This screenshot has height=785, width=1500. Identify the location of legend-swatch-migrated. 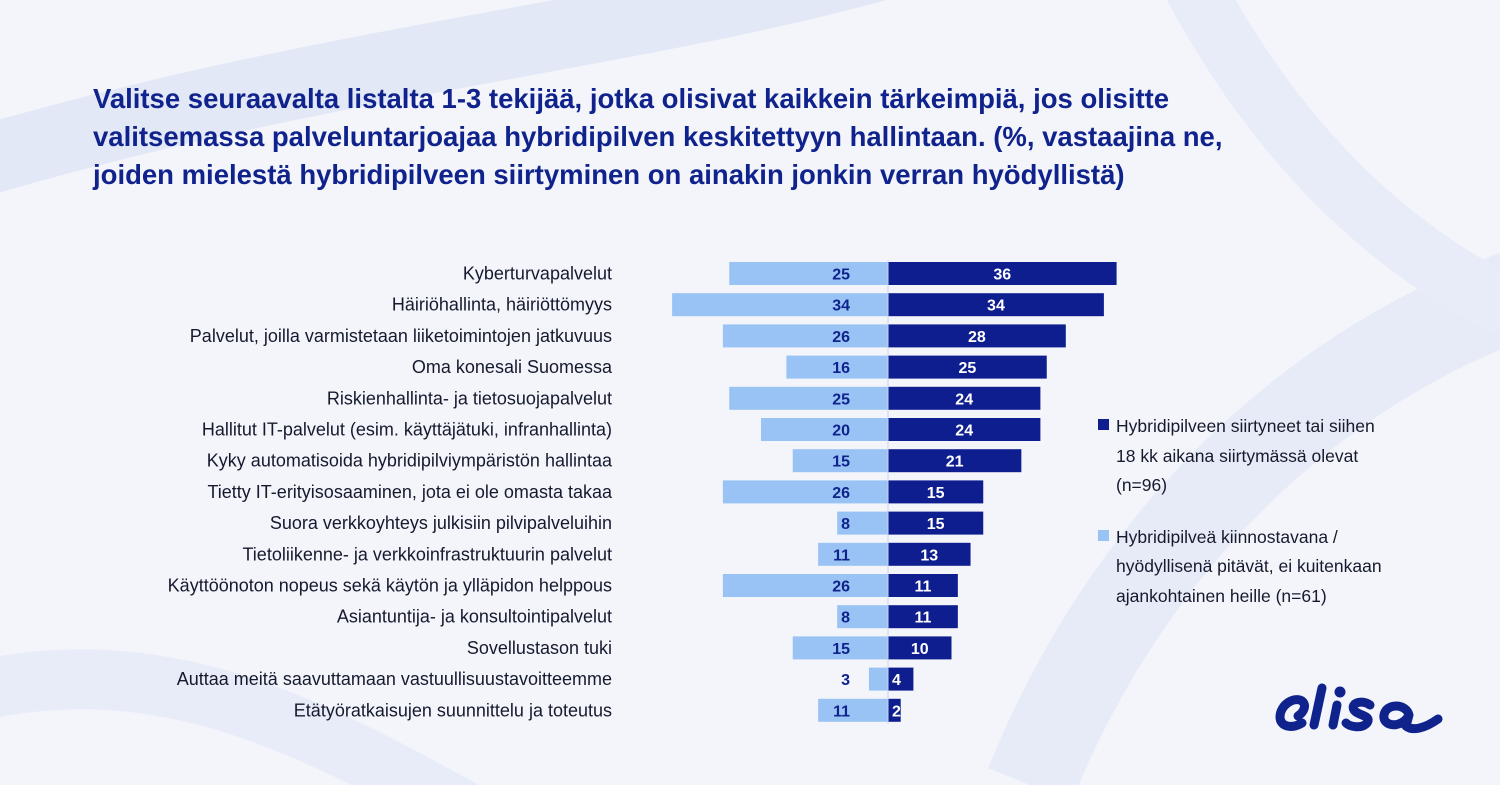
(1103, 424).